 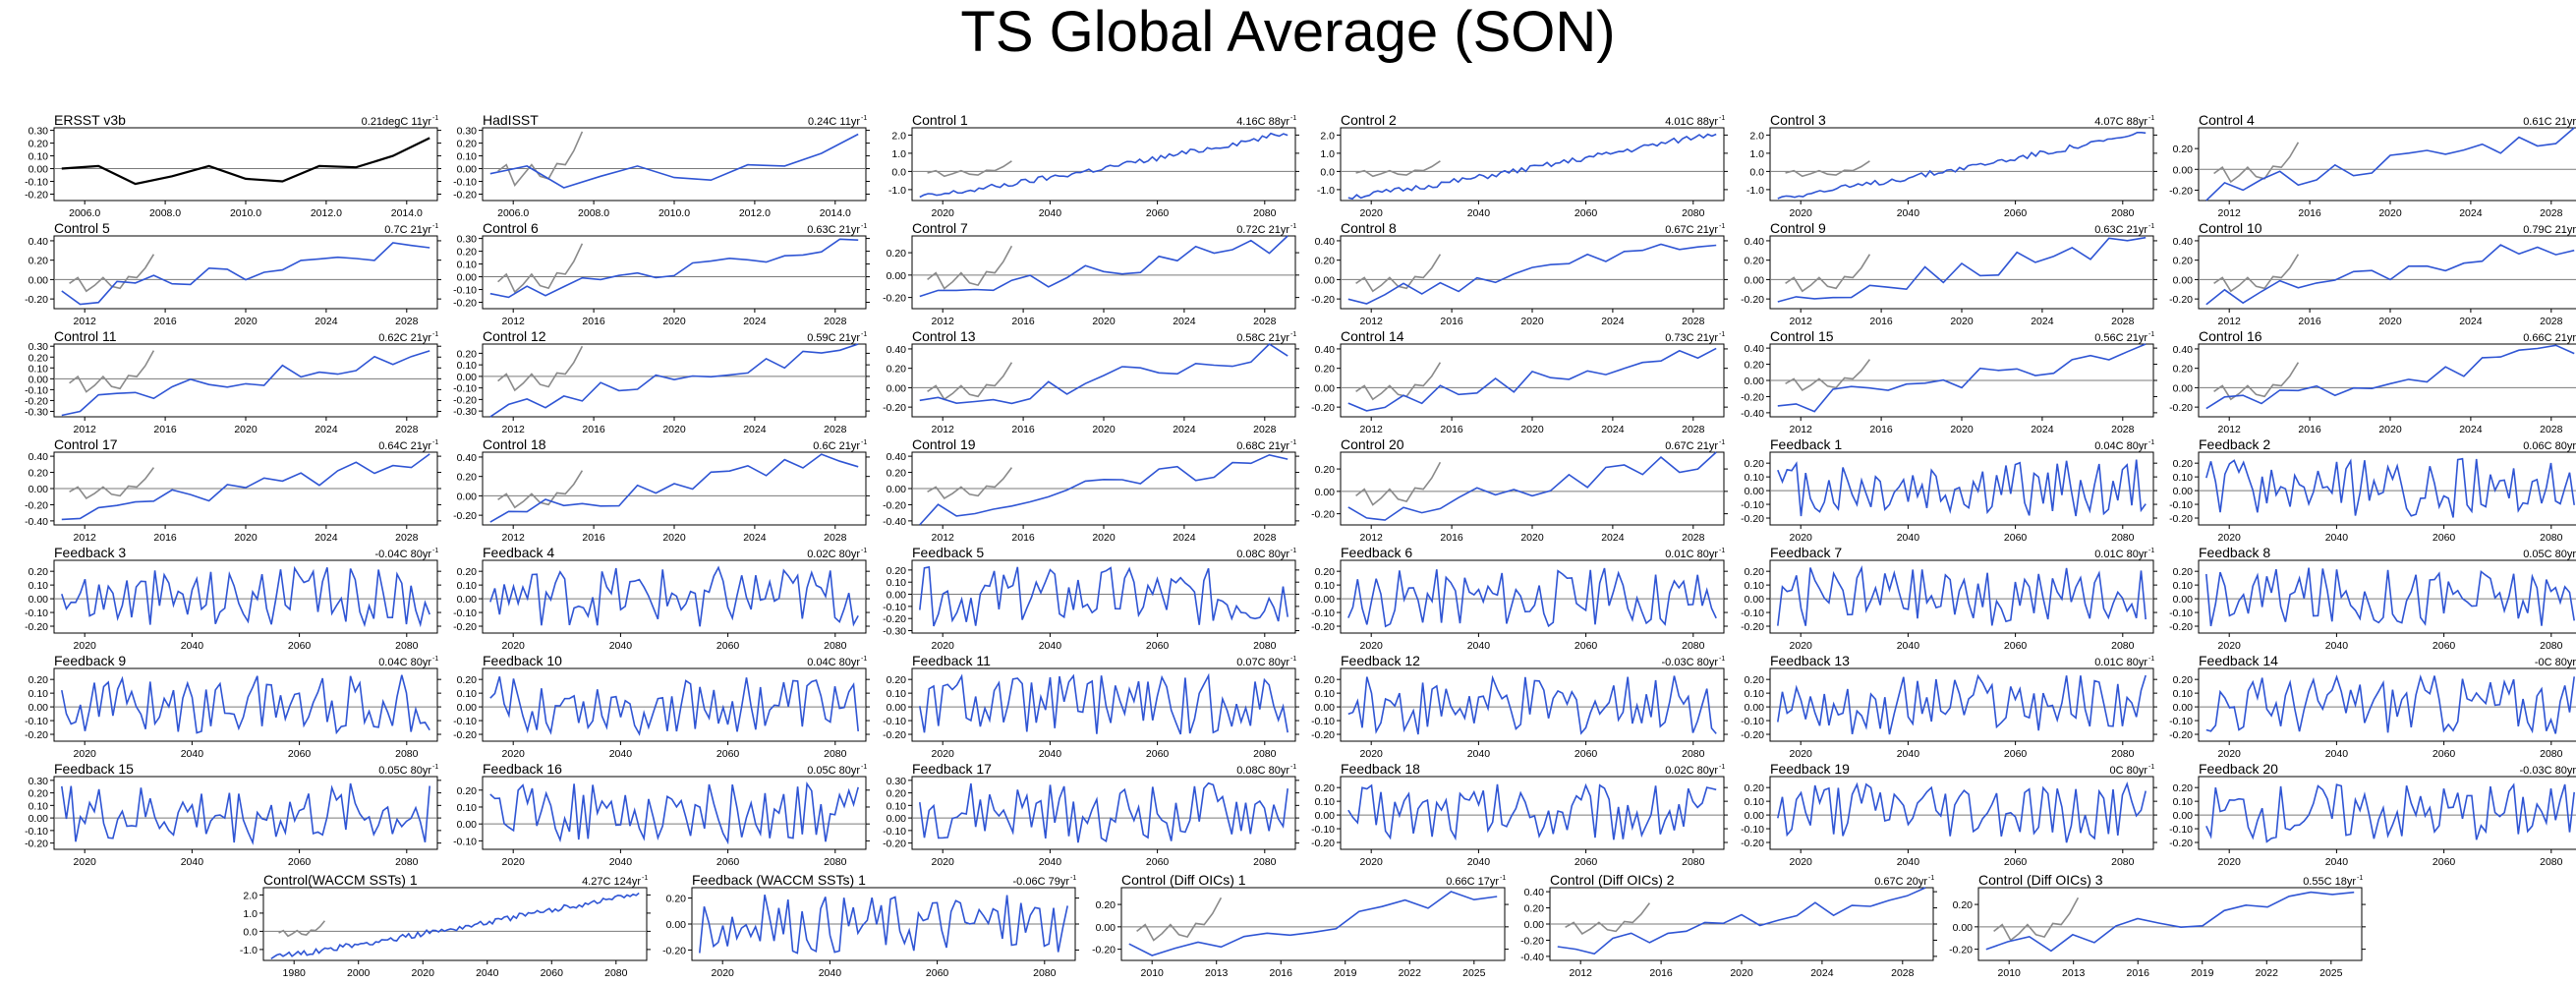 I want to click on panel-label: Feedback 9, so click(x=90, y=660).